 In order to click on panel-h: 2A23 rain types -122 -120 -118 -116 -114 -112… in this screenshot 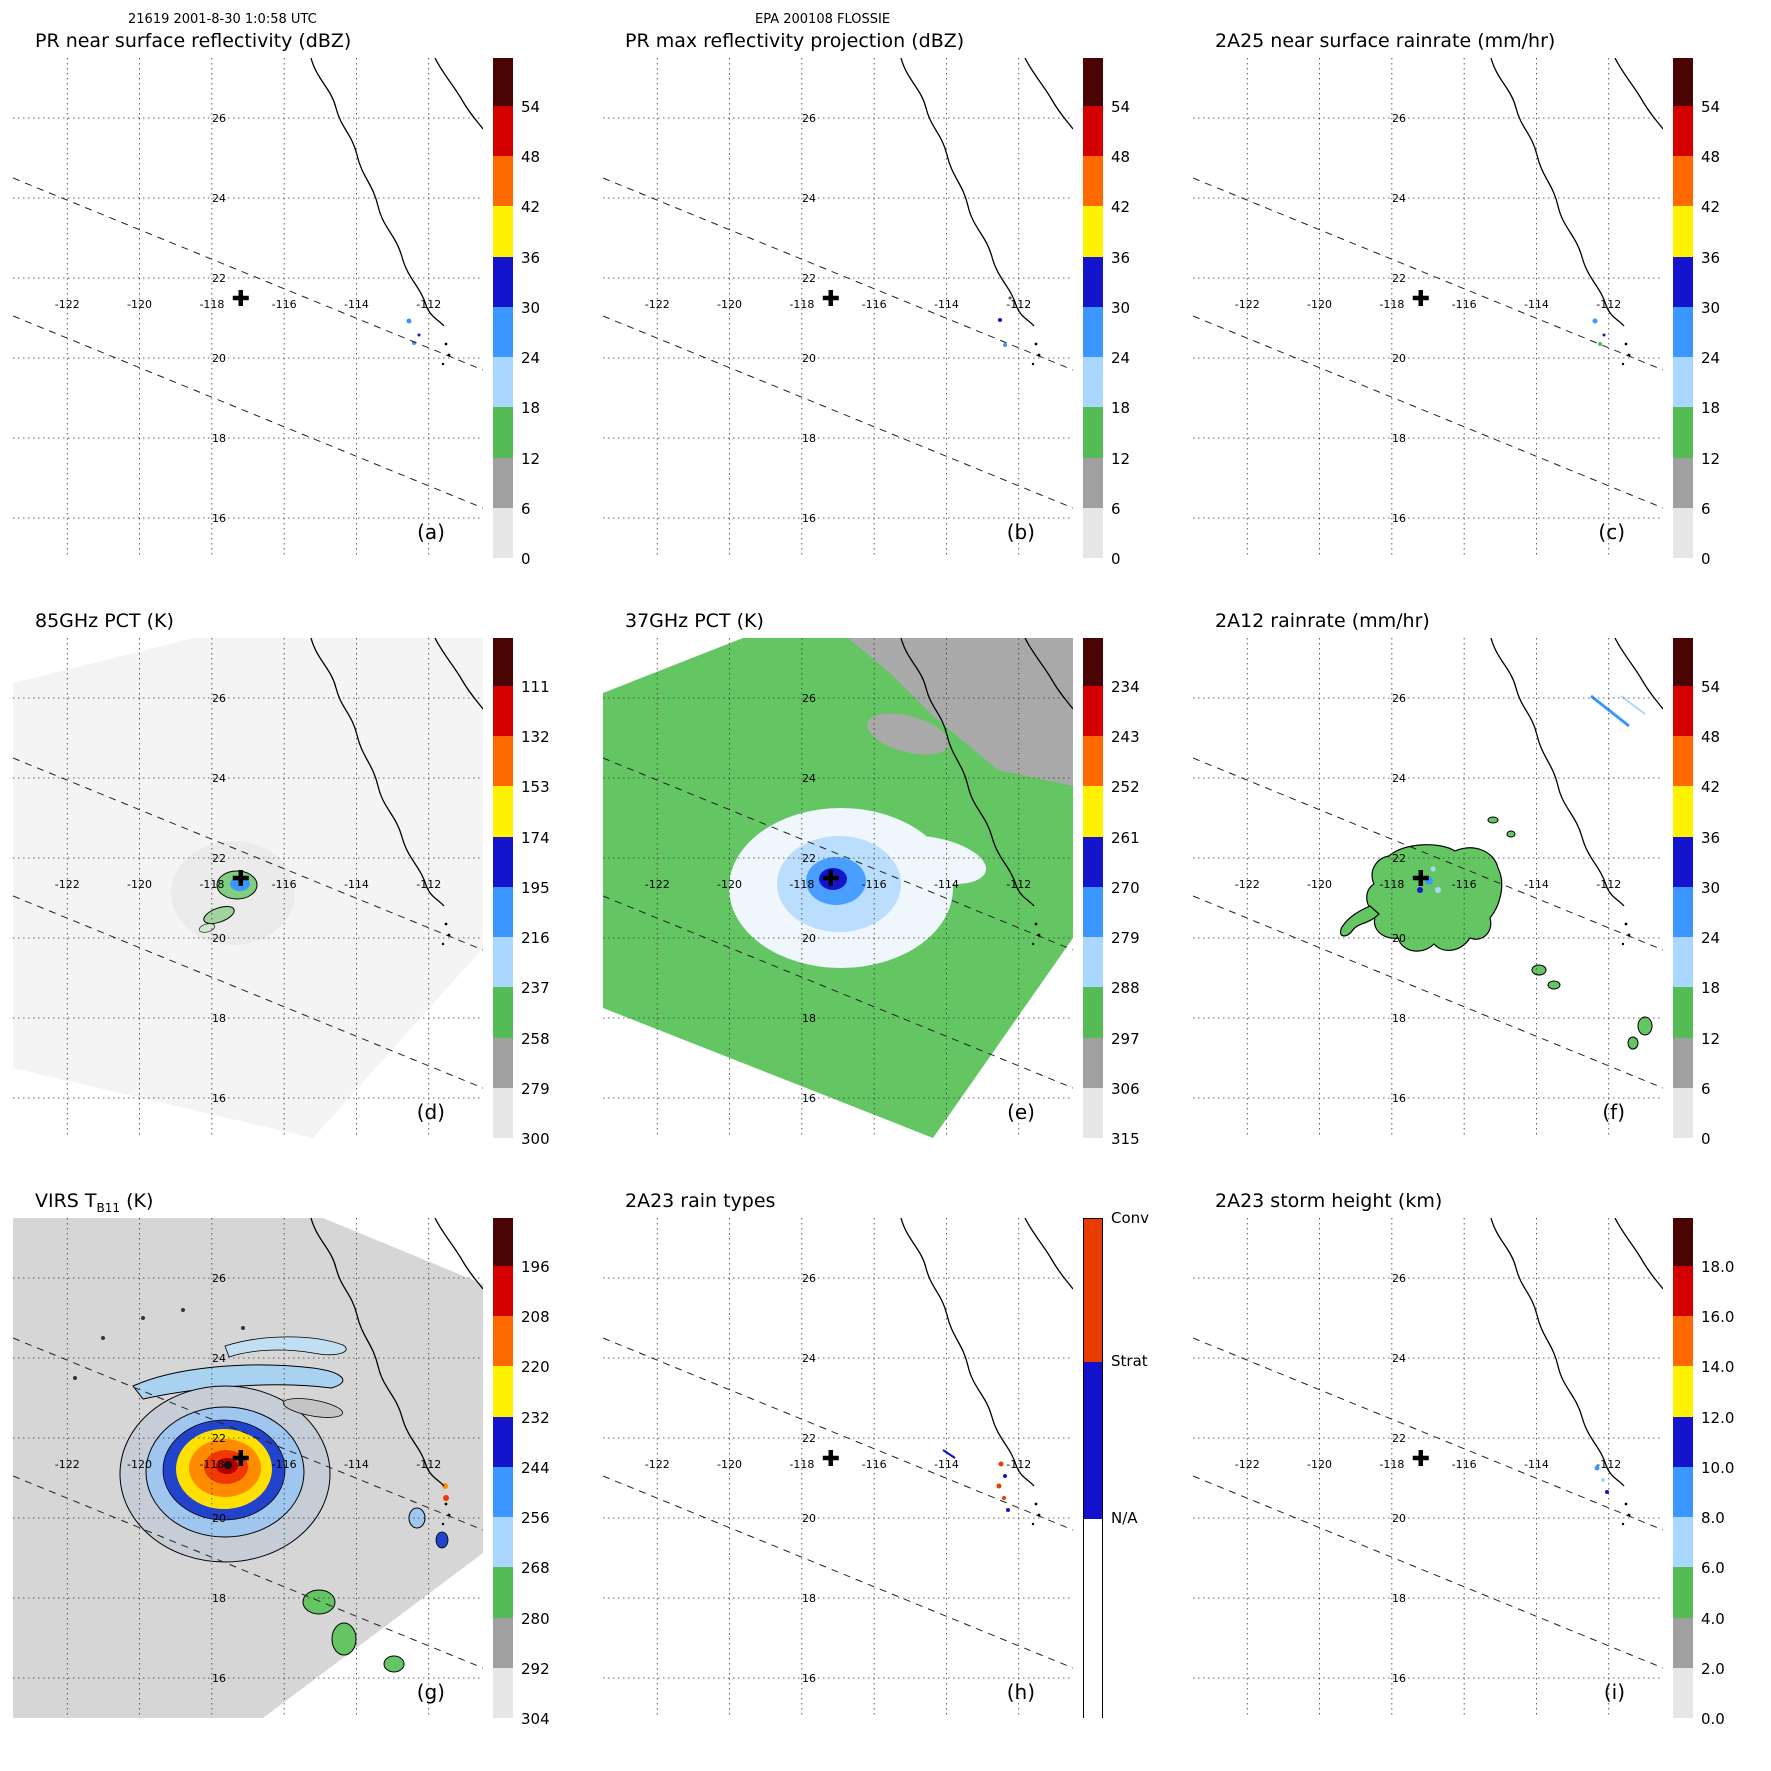, I will do `click(887, 1475)`.